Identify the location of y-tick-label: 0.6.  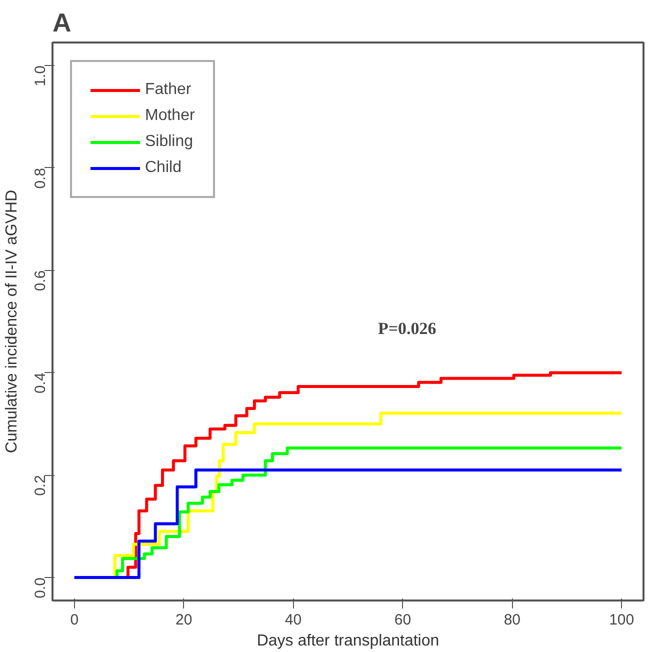
(40, 281).